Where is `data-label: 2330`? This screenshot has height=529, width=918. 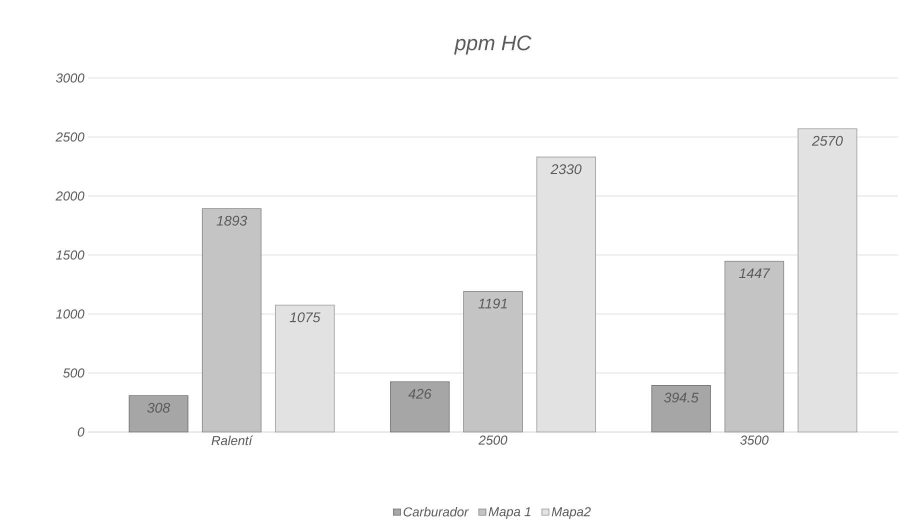 data-label: 2330 is located at coordinates (566, 169).